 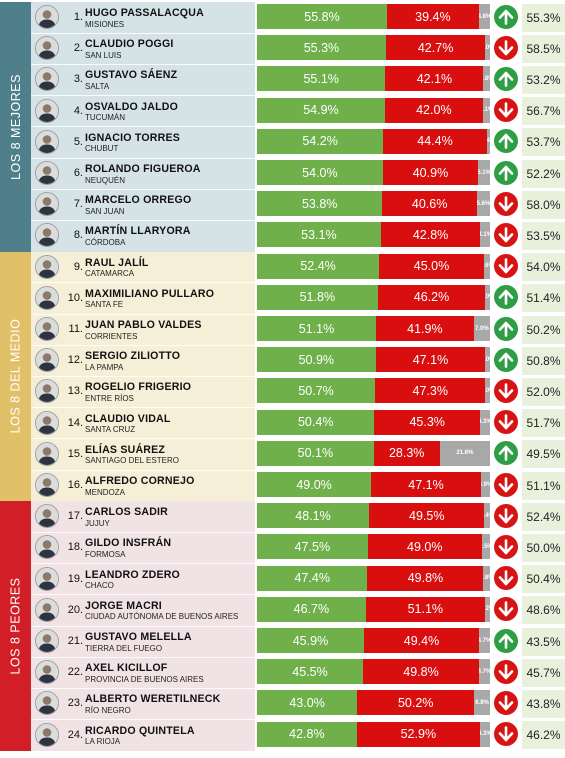 I want to click on no-answer-bar: 5.1%, so click(x=484, y=172).